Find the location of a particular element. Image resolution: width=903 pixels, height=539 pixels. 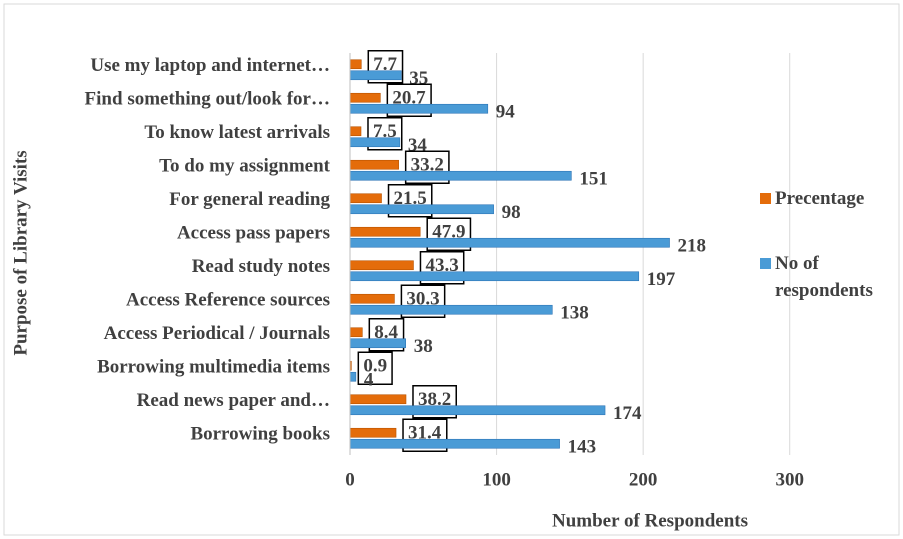

x-axis-title: Number of Respondents is located at coordinates (650, 520).